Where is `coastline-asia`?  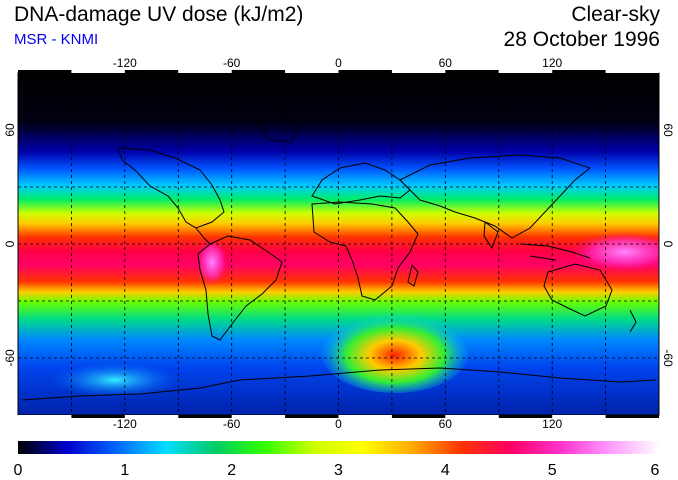 coastline-asia is located at coordinates (495, 196).